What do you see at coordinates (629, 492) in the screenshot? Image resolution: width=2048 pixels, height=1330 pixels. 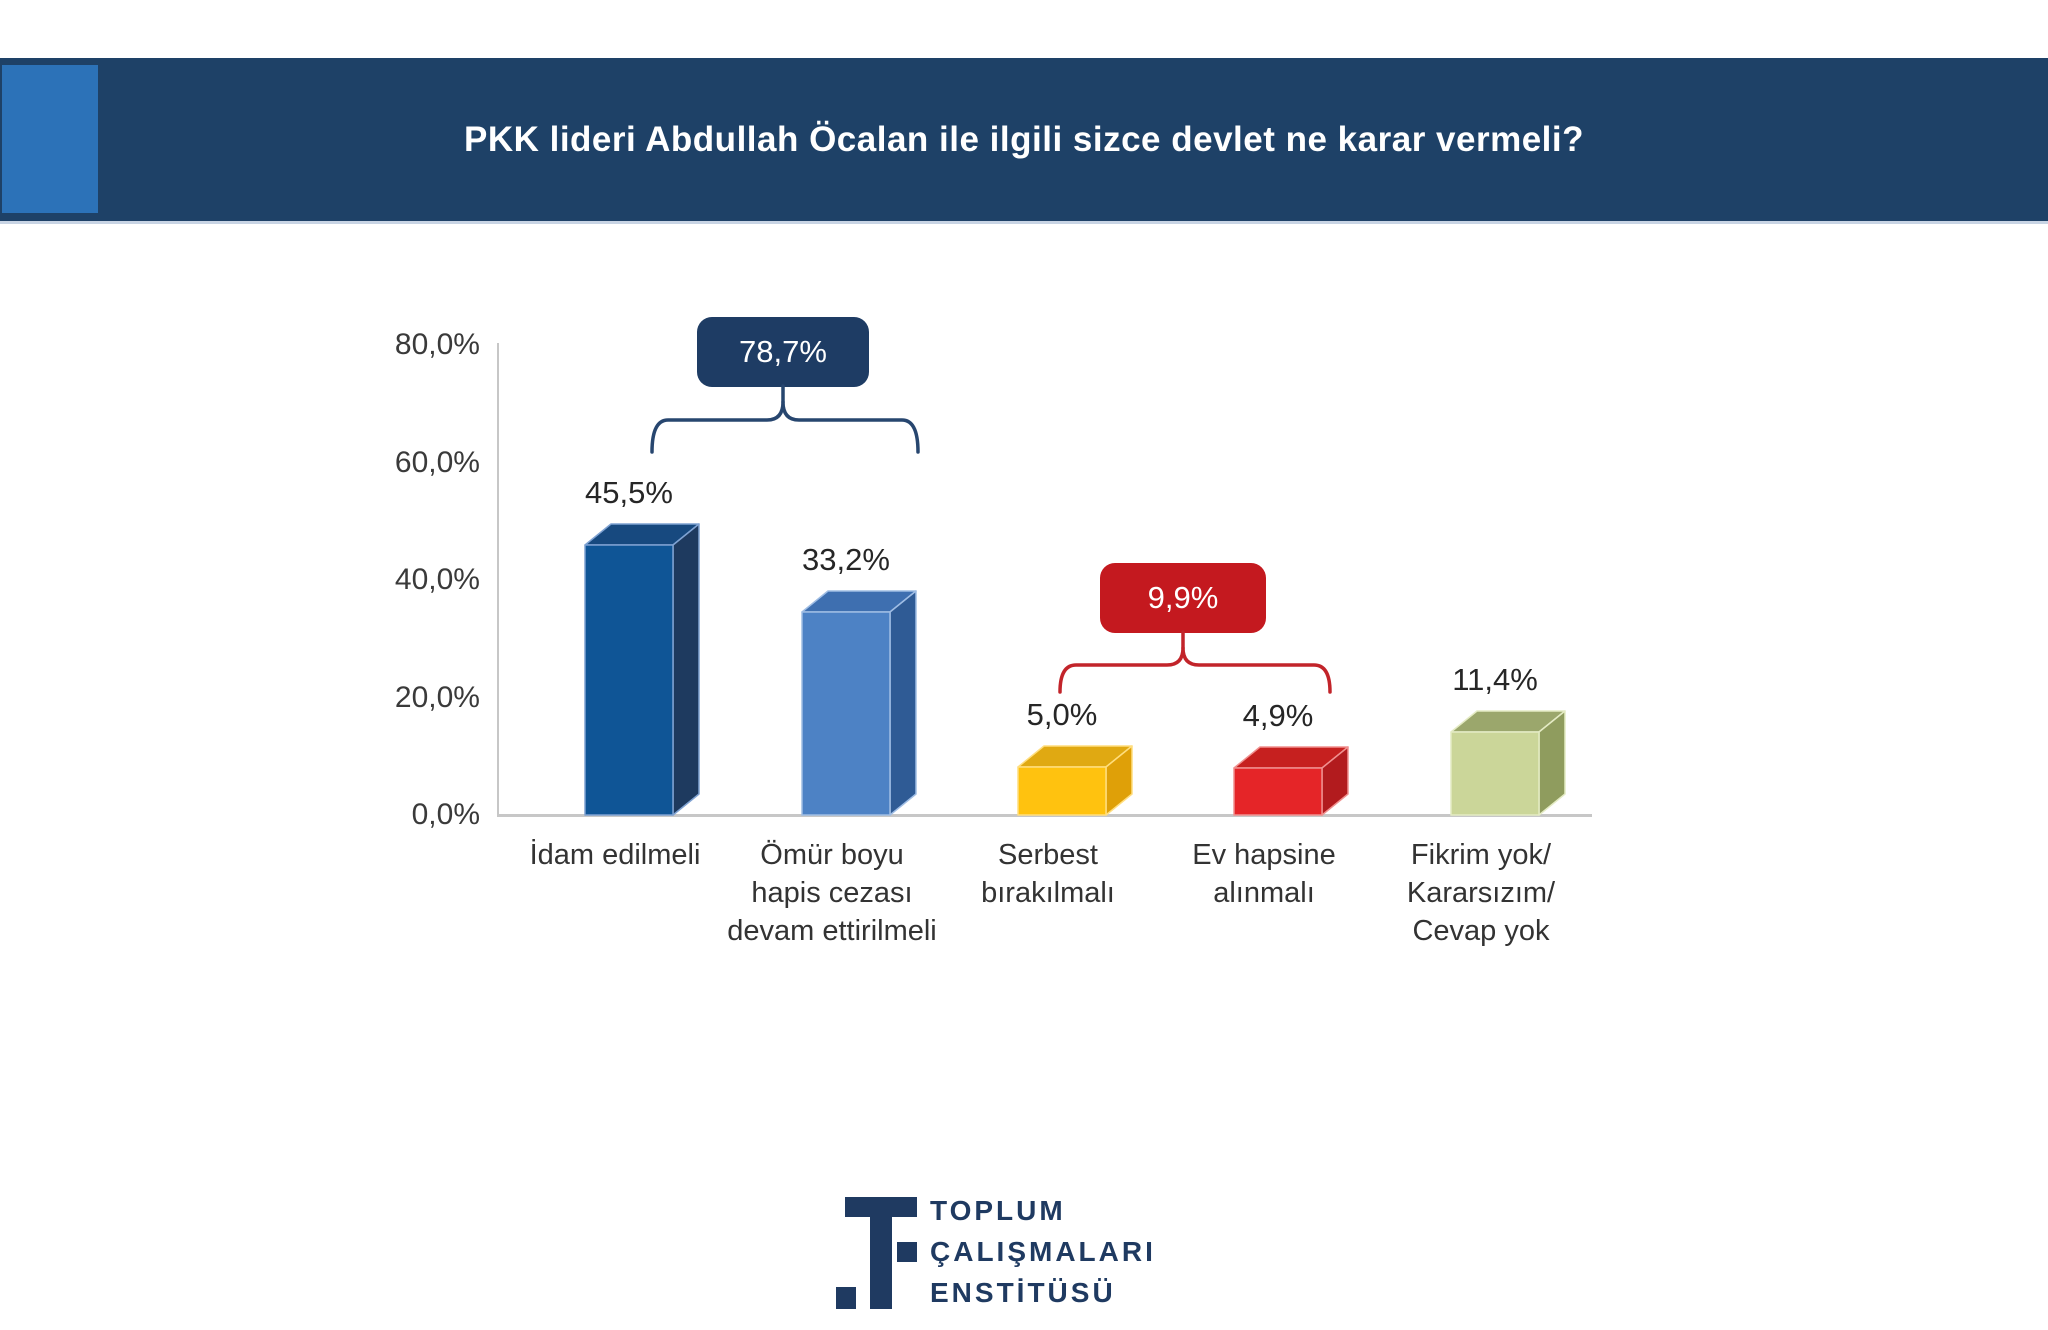 I see `bar-value-label: 45,5%` at bounding box center [629, 492].